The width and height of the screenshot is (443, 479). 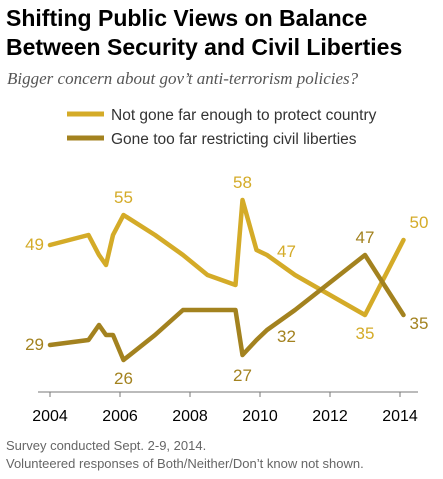 I want to click on data-label: 32, so click(x=286, y=336).